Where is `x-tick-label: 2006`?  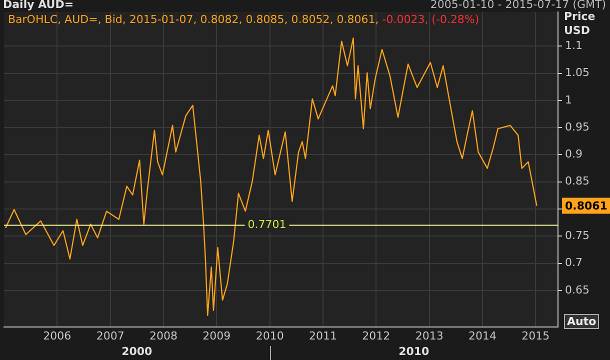
x-tick-label: 2006 is located at coordinates (57, 335).